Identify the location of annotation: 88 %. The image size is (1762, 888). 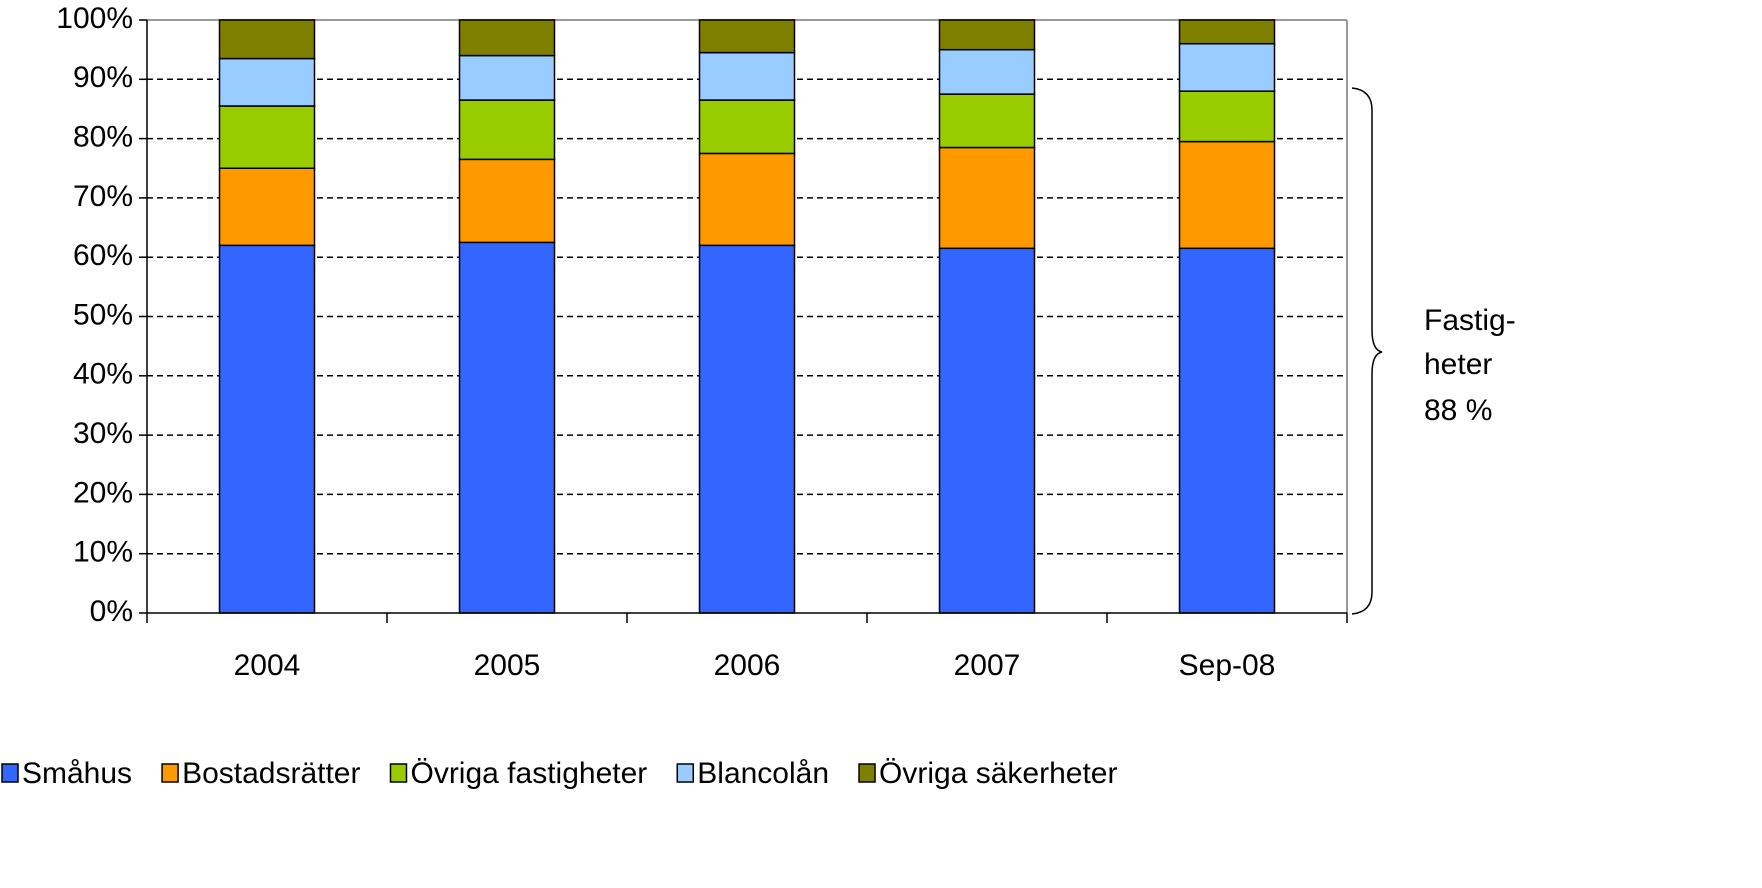
(1458, 410).